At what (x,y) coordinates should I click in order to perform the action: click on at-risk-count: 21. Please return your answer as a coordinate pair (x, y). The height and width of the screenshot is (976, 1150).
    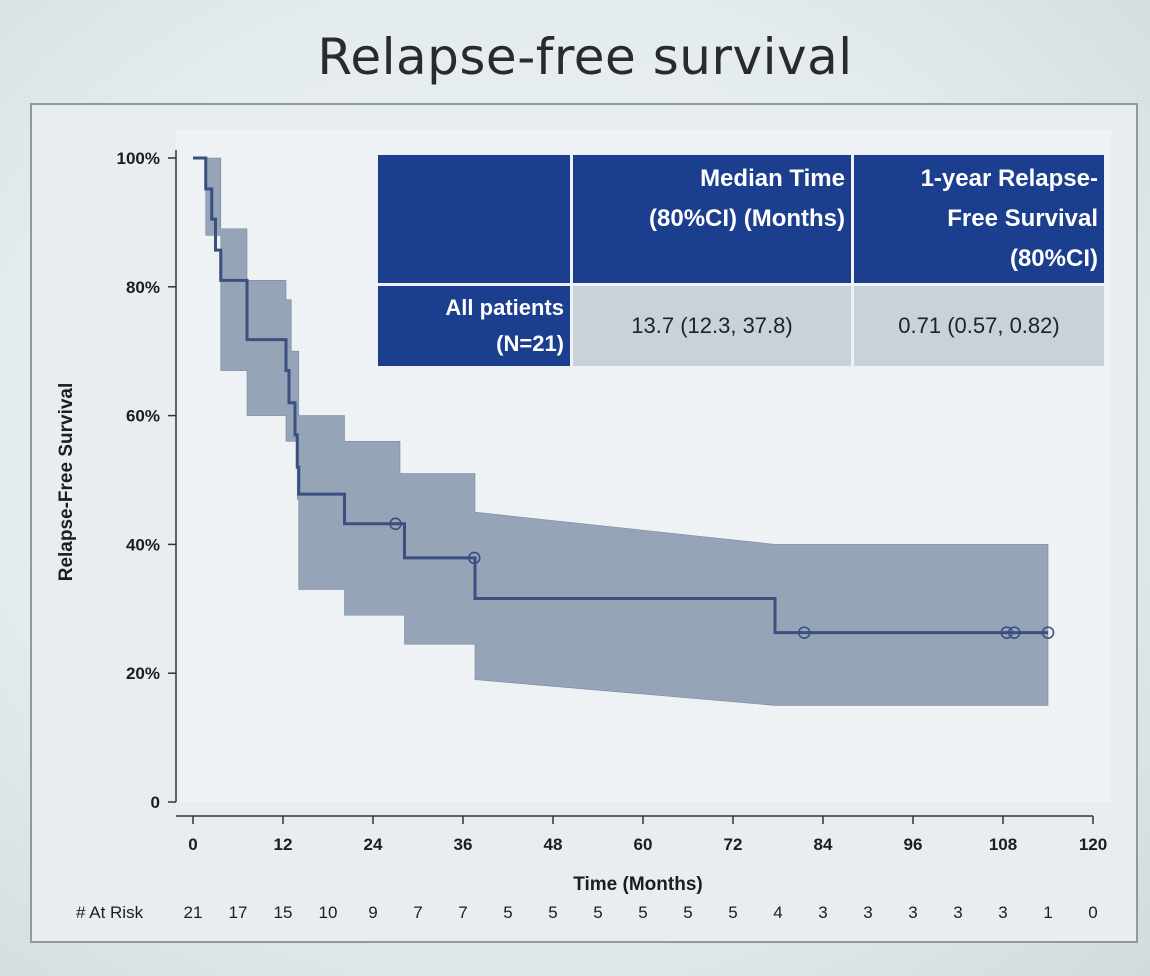
    Looking at the image, I should click on (193, 912).